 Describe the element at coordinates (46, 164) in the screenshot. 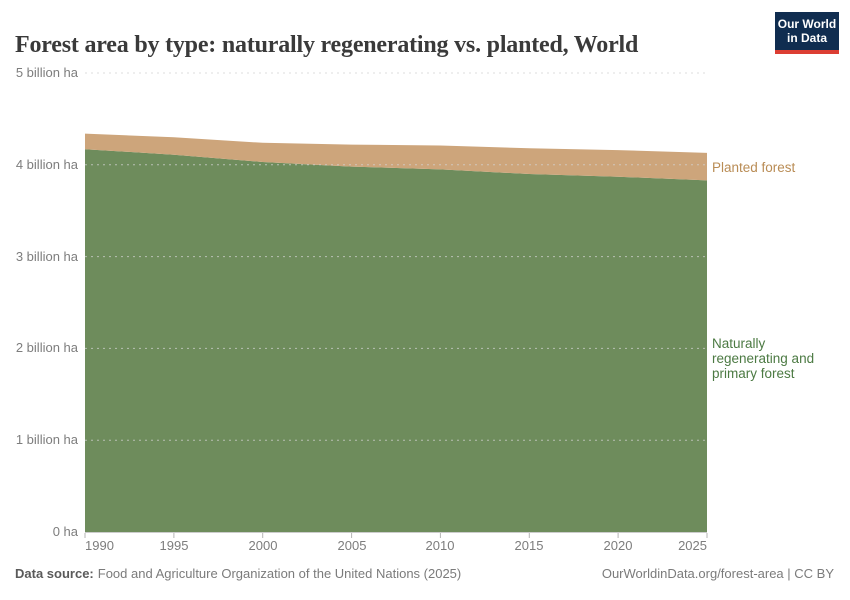

I see `y-axis-tick-4: 4 billion ha` at that location.